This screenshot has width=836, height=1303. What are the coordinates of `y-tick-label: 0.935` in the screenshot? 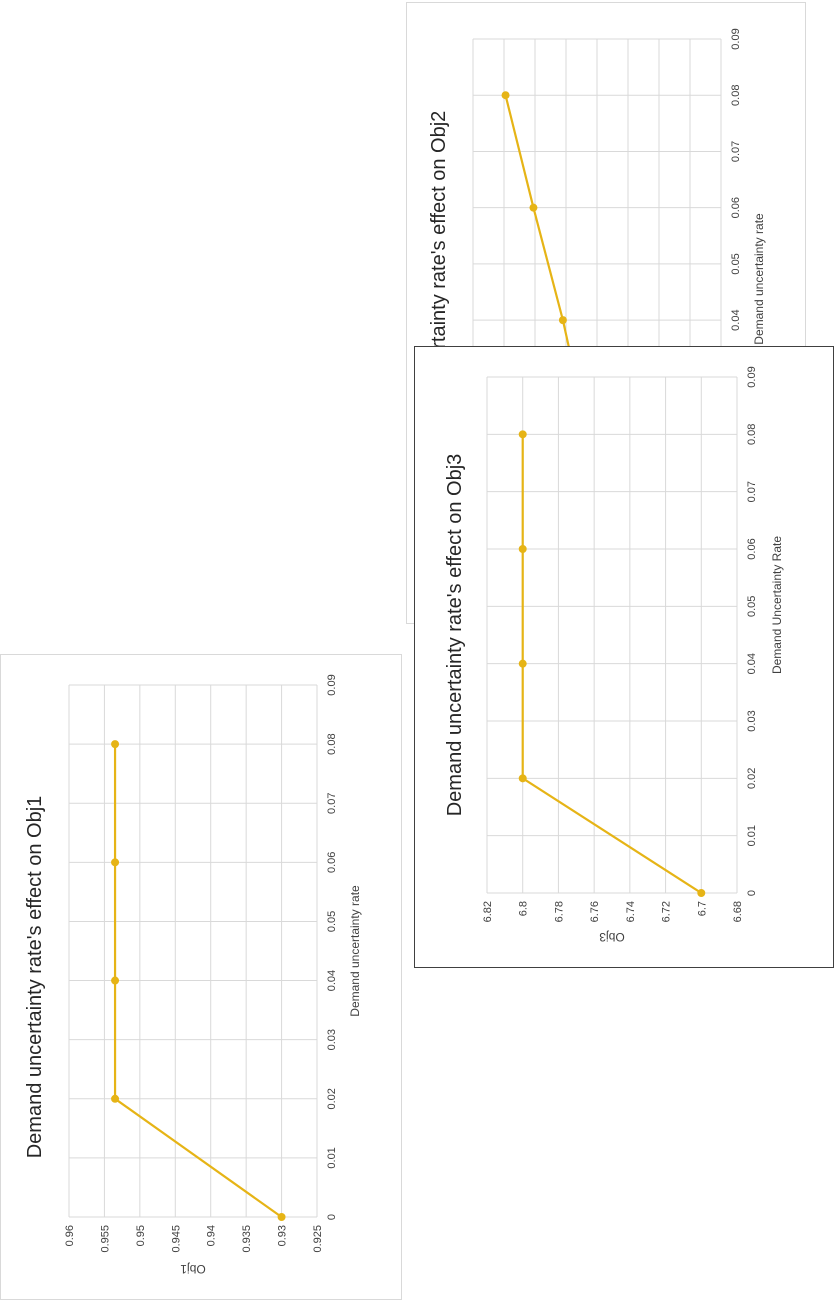 It's located at (247, 1239).